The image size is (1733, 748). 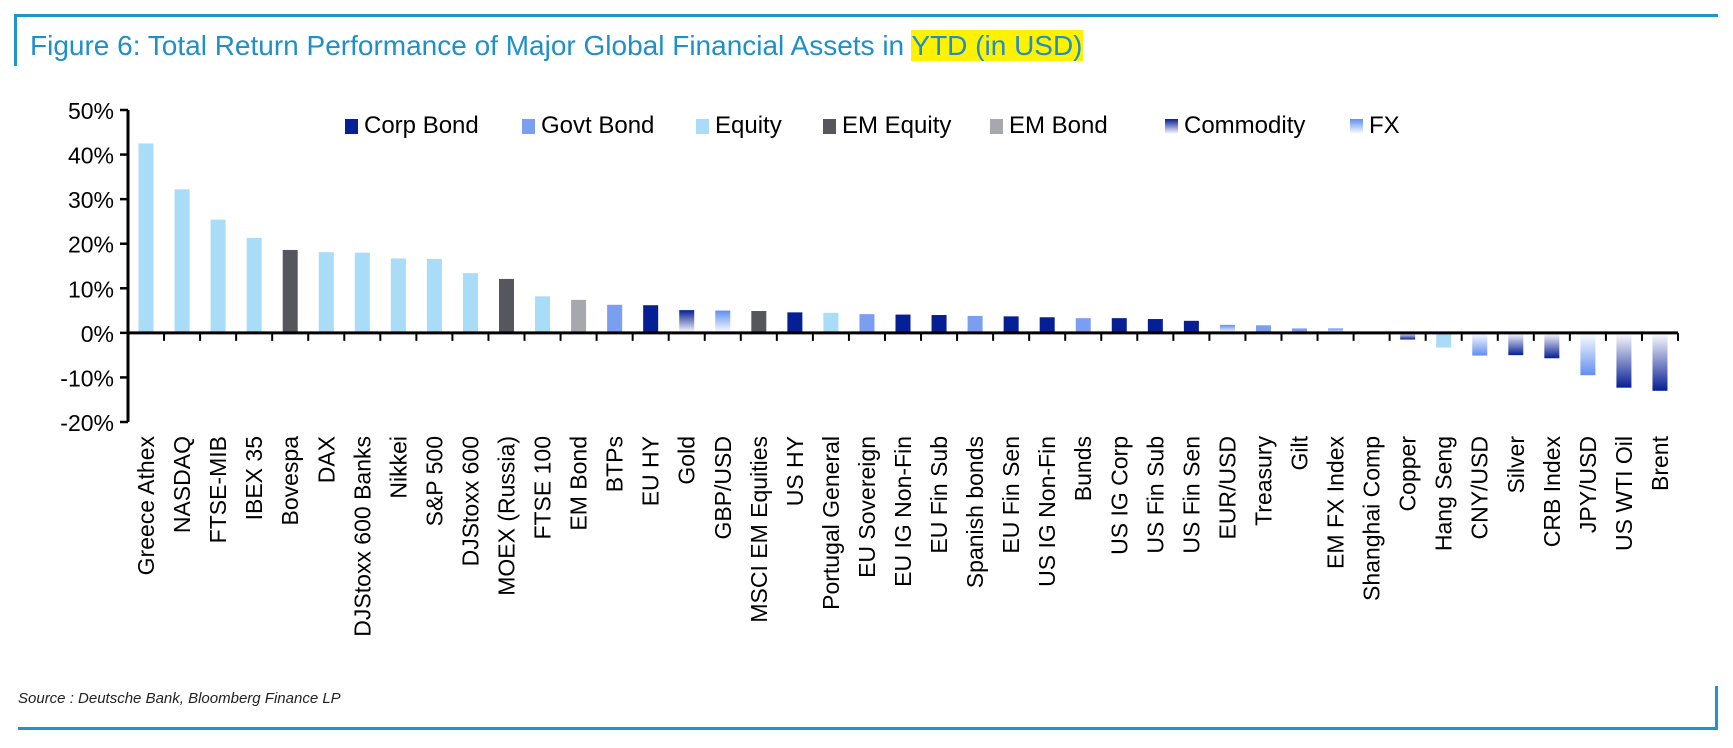 What do you see at coordinates (903, 511) in the screenshot?
I see `x-tick-label: EU IG Non-Fin` at bounding box center [903, 511].